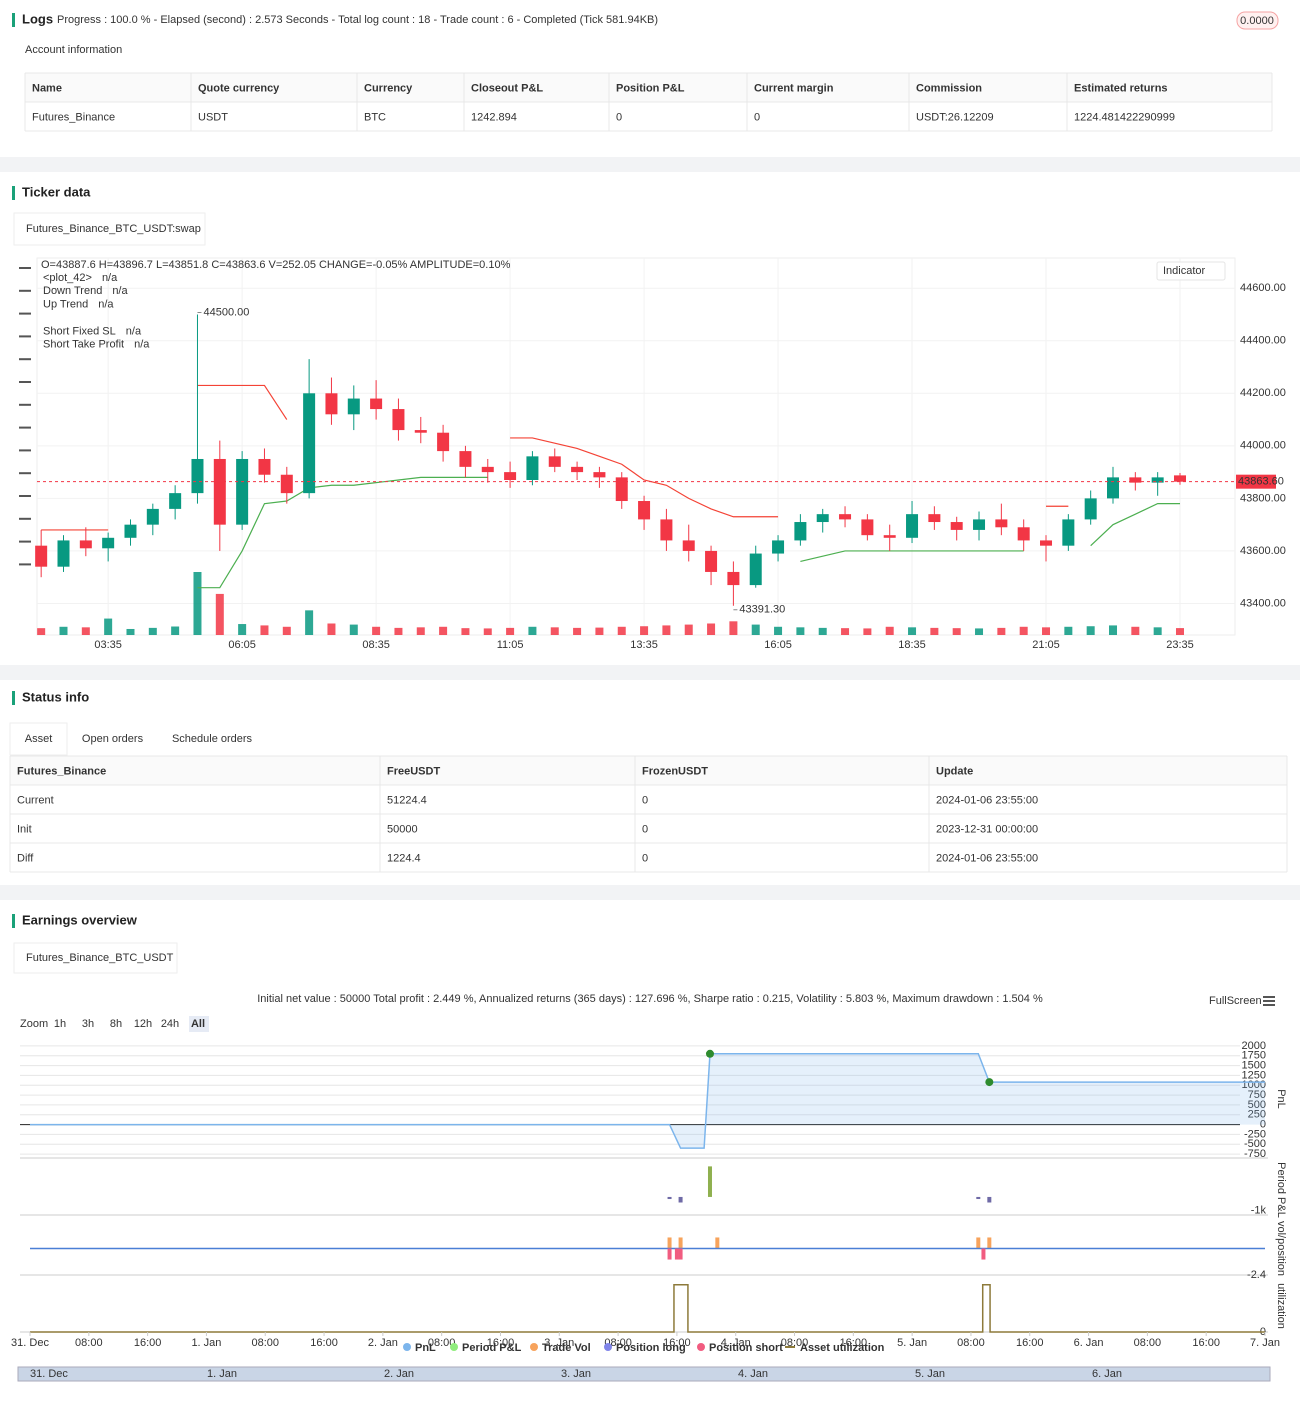 The height and width of the screenshot is (1403, 1300). Describe the element at coordinates (644, 1374) in the screenshot. I see `navigator` at that location.